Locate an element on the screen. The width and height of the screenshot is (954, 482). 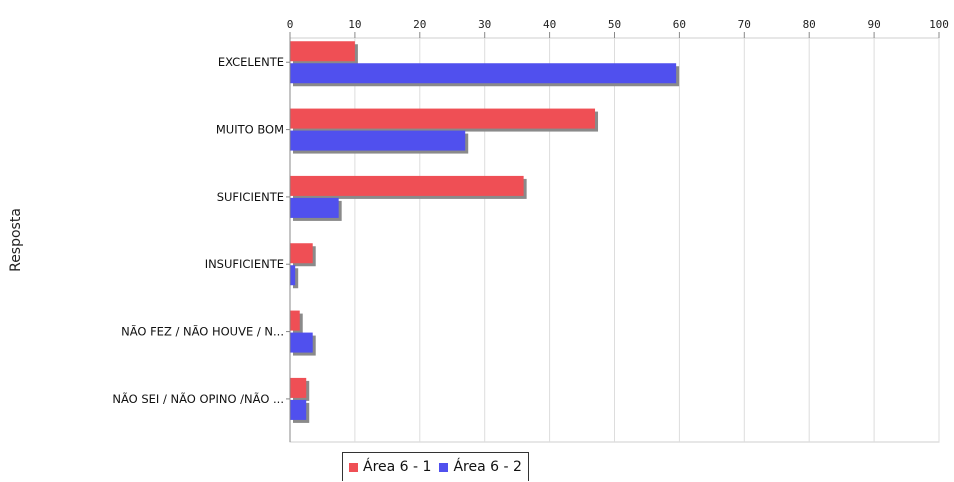
x-axis-ticks: 0 10 20 30 40 50 60 70 80 90 100 is located at coordinates (618, 28).